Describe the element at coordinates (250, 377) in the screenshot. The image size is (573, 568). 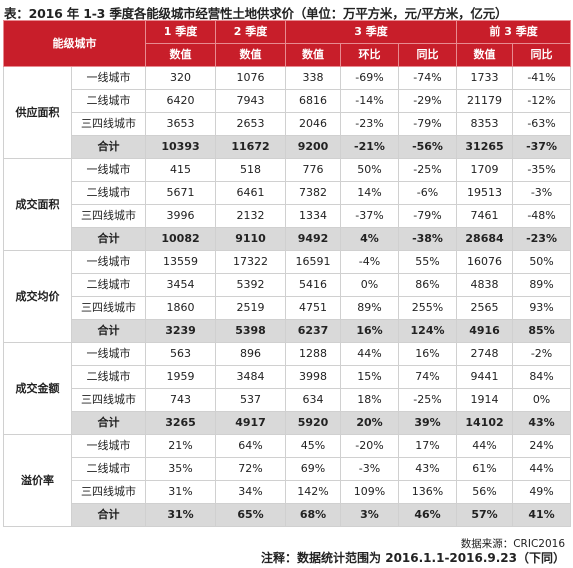
I see `value-cell: 3484` at that location.